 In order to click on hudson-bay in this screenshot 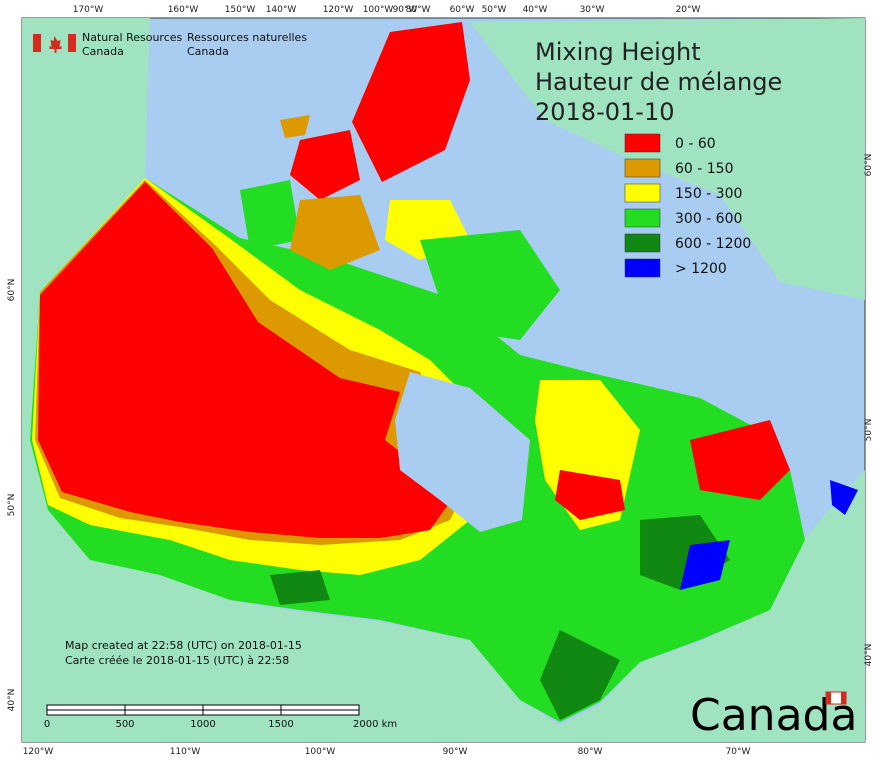, I will do `click(462, 452)`.